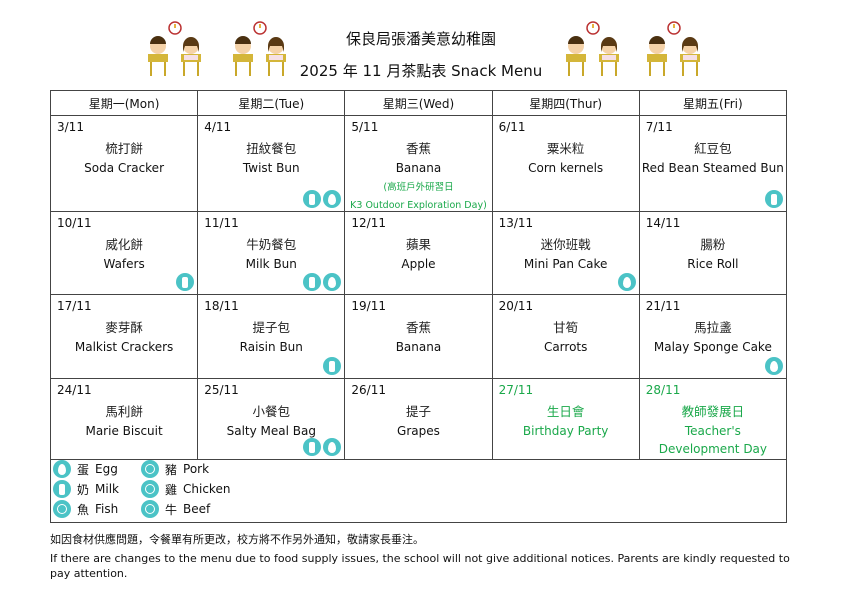 This screenshot has height=595, width=842. Describe the element at coordinates (421, 71) in the screenshot. I see `menu-title: 2025 年 11 月茶點表 Snack Menu` at that location.